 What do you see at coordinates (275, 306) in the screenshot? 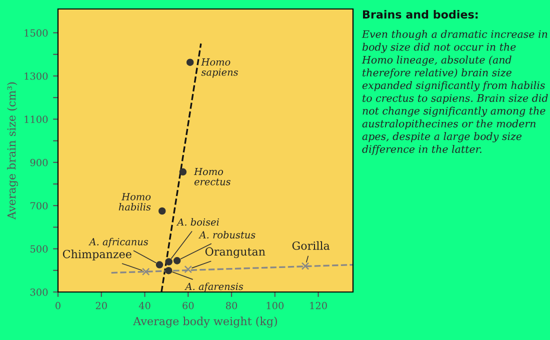
I see `x-tick-label: 100` at bounding box center [275, 306].